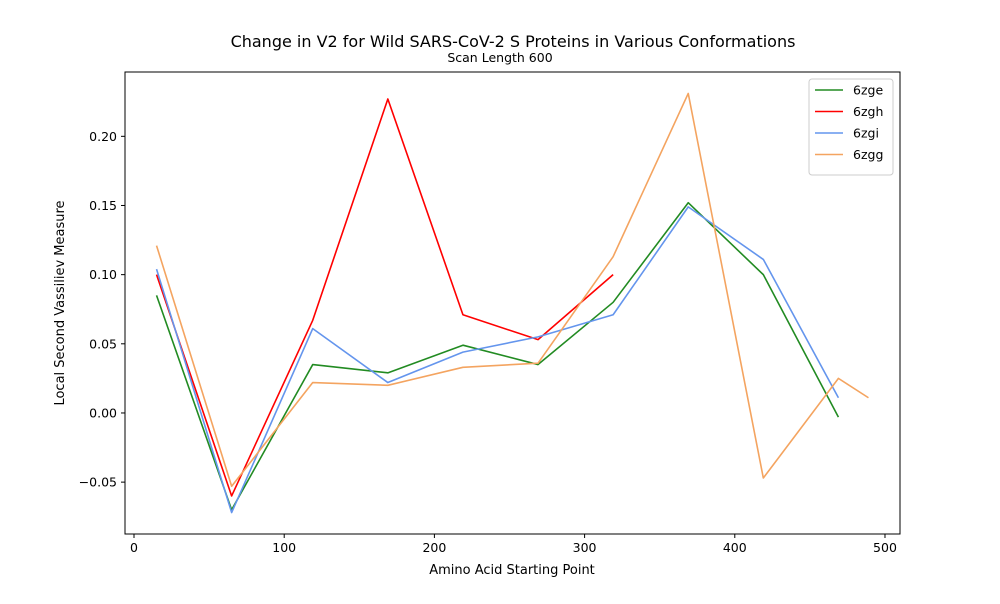 The image size is (1000, 604). I want to click on legend-box, so click(851, 127).